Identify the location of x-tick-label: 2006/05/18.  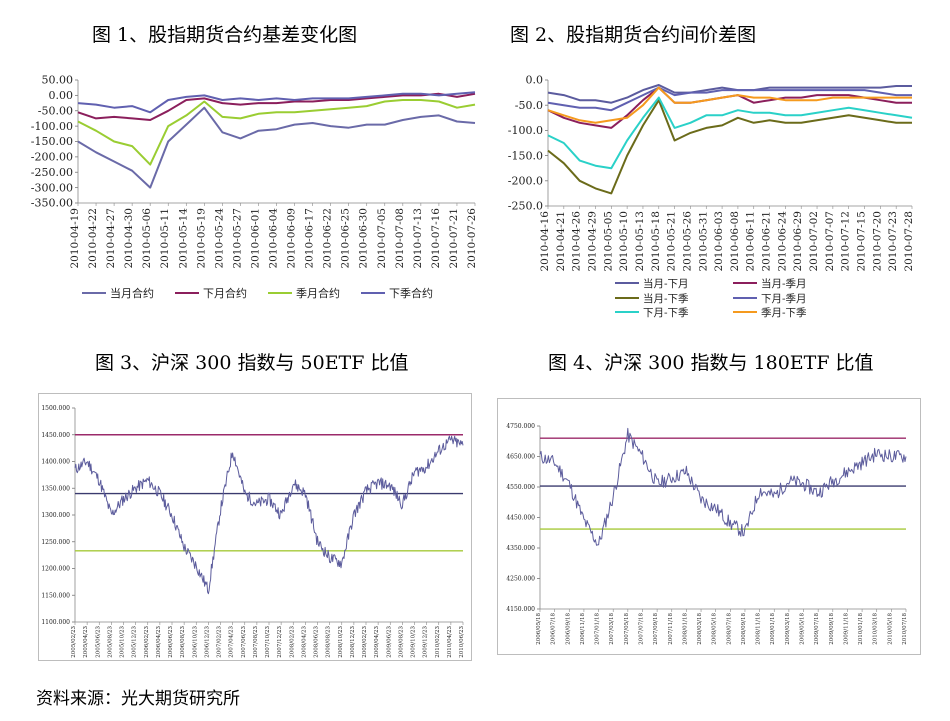
(539, 629).